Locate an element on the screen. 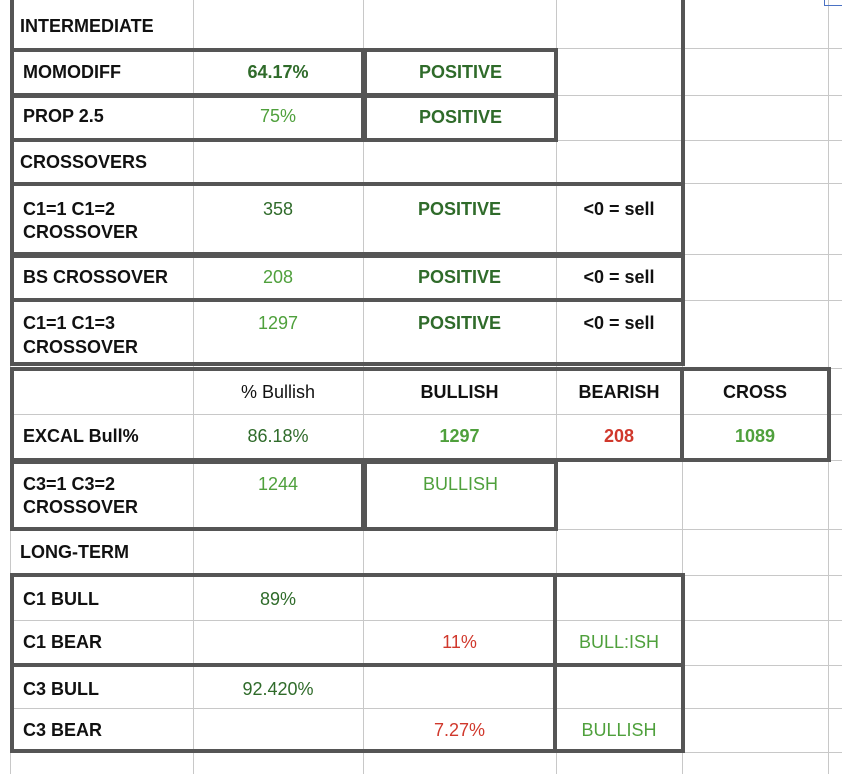  c1-bear-value: 11% is located at coordinates (459, 642).